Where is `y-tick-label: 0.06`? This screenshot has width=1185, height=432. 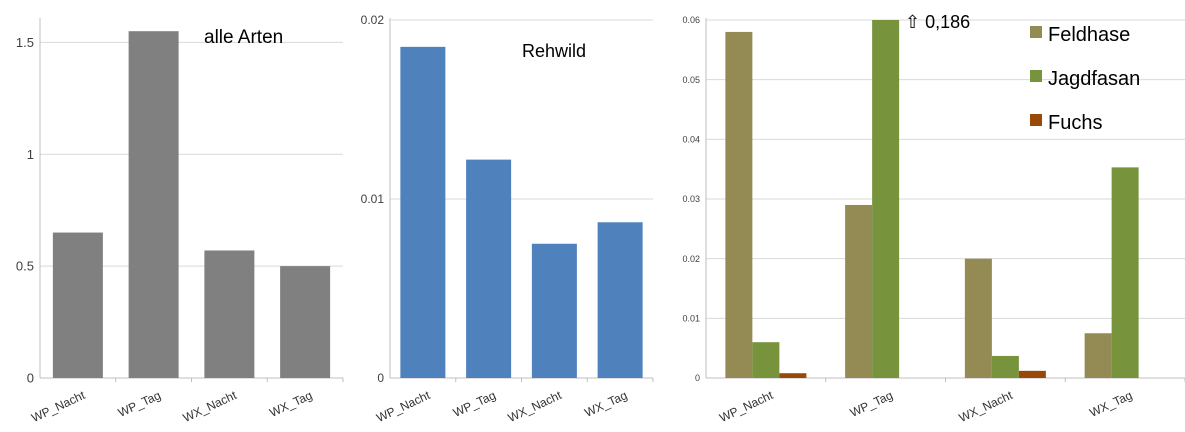
y-tick-label: 0.06 is located at coordinates (691, 20).